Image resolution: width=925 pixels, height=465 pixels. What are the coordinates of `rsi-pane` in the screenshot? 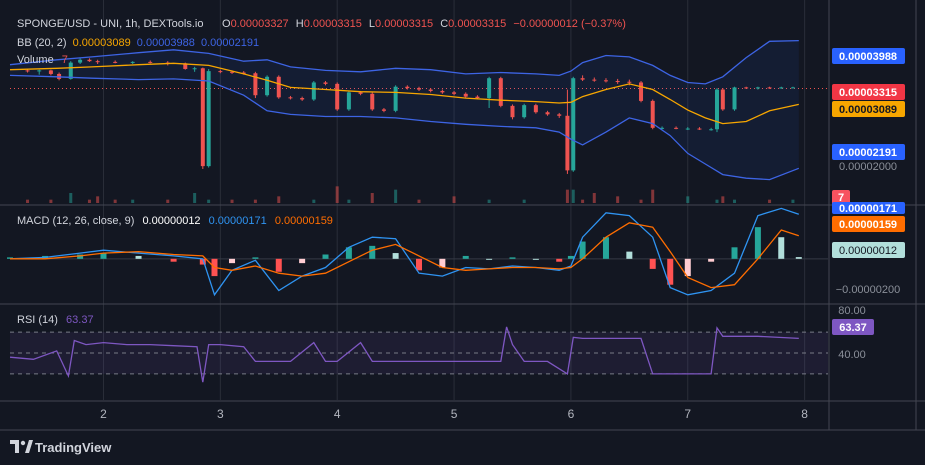 It's located at (418, 354).